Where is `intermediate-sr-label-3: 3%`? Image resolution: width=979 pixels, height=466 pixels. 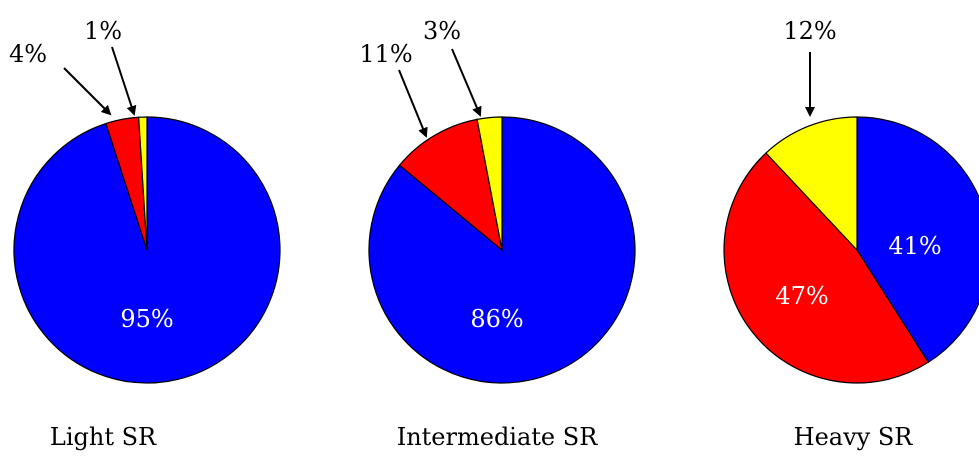
intermediate-sr-label-3: 3% is located at coordinates (442, 31).